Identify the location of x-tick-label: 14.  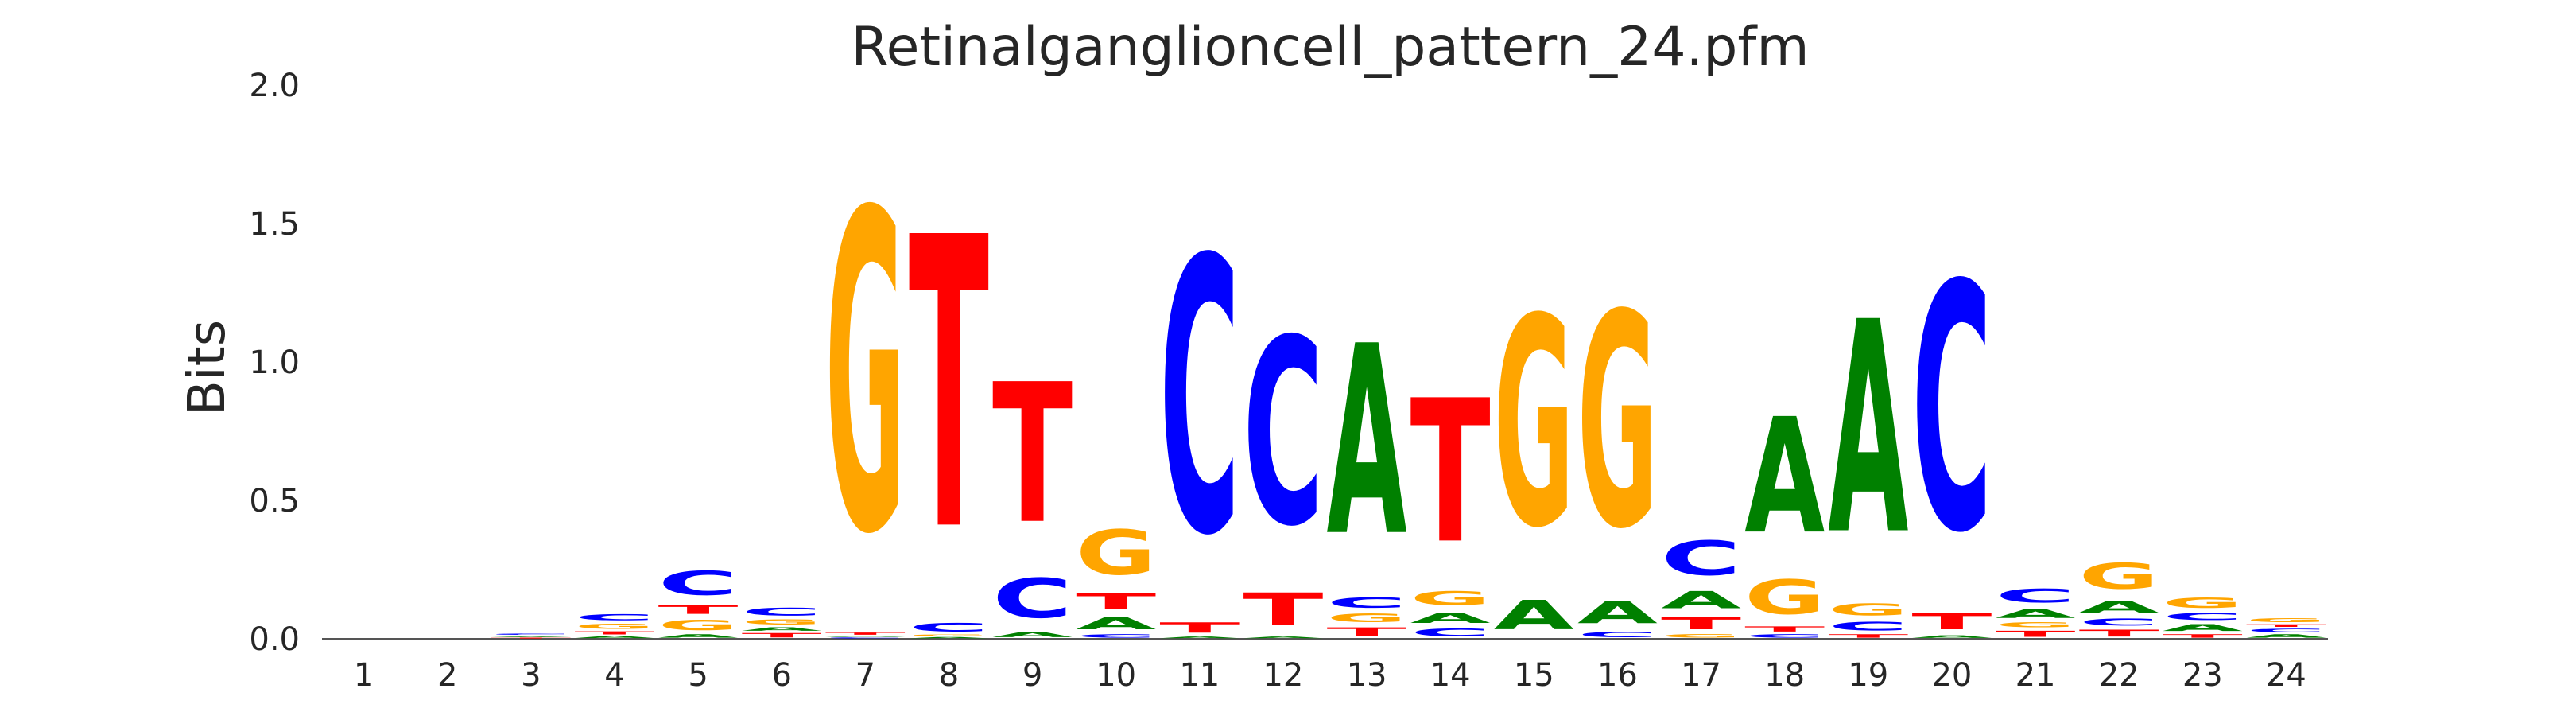
(1451, 675).